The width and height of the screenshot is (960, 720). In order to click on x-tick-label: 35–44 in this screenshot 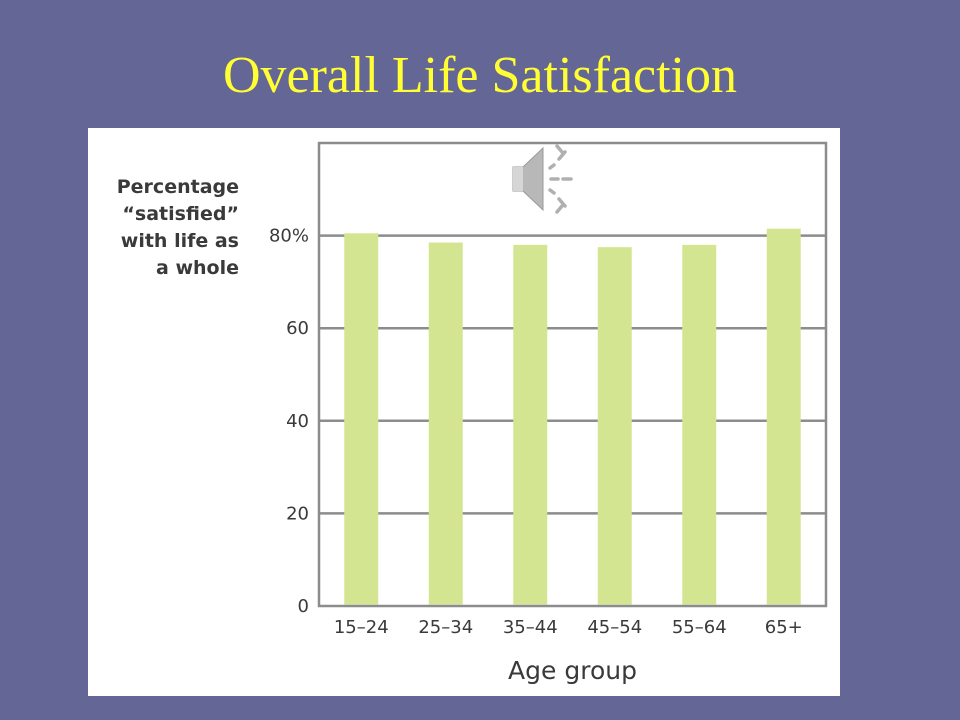, I will do `click(530, 627)`.